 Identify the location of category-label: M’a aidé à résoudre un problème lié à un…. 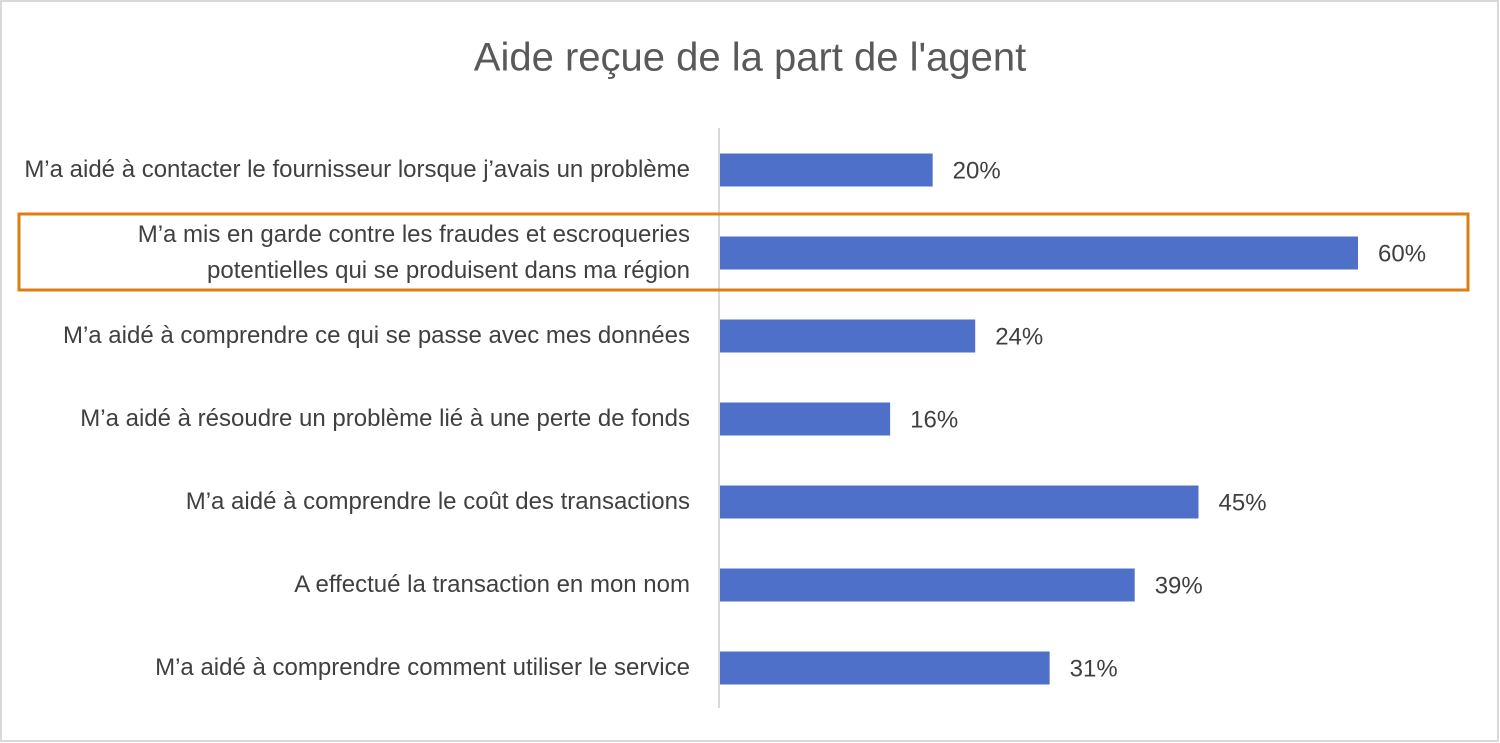
(385, 418).